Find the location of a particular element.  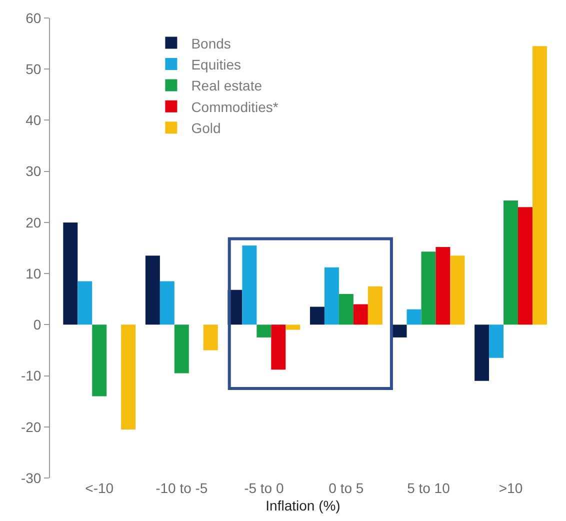

legend-label: Bonds is located at coordinates (211, 43).